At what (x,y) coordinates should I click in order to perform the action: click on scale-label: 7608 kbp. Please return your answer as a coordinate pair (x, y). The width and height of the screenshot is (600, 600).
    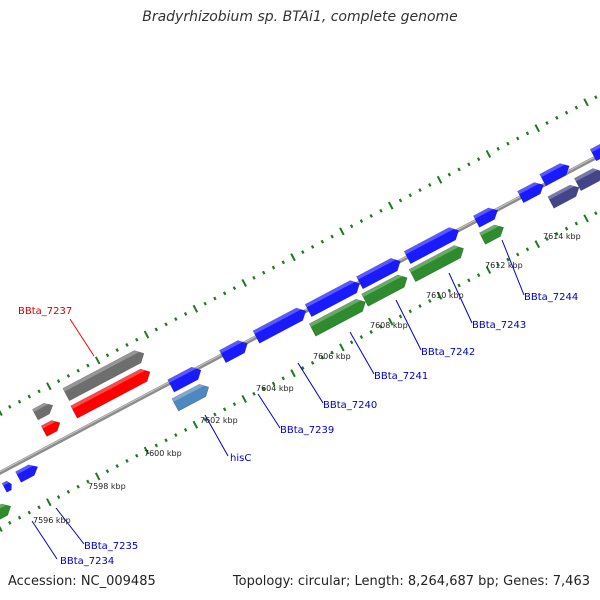
    Looking at the image, I should click on (389, 325).